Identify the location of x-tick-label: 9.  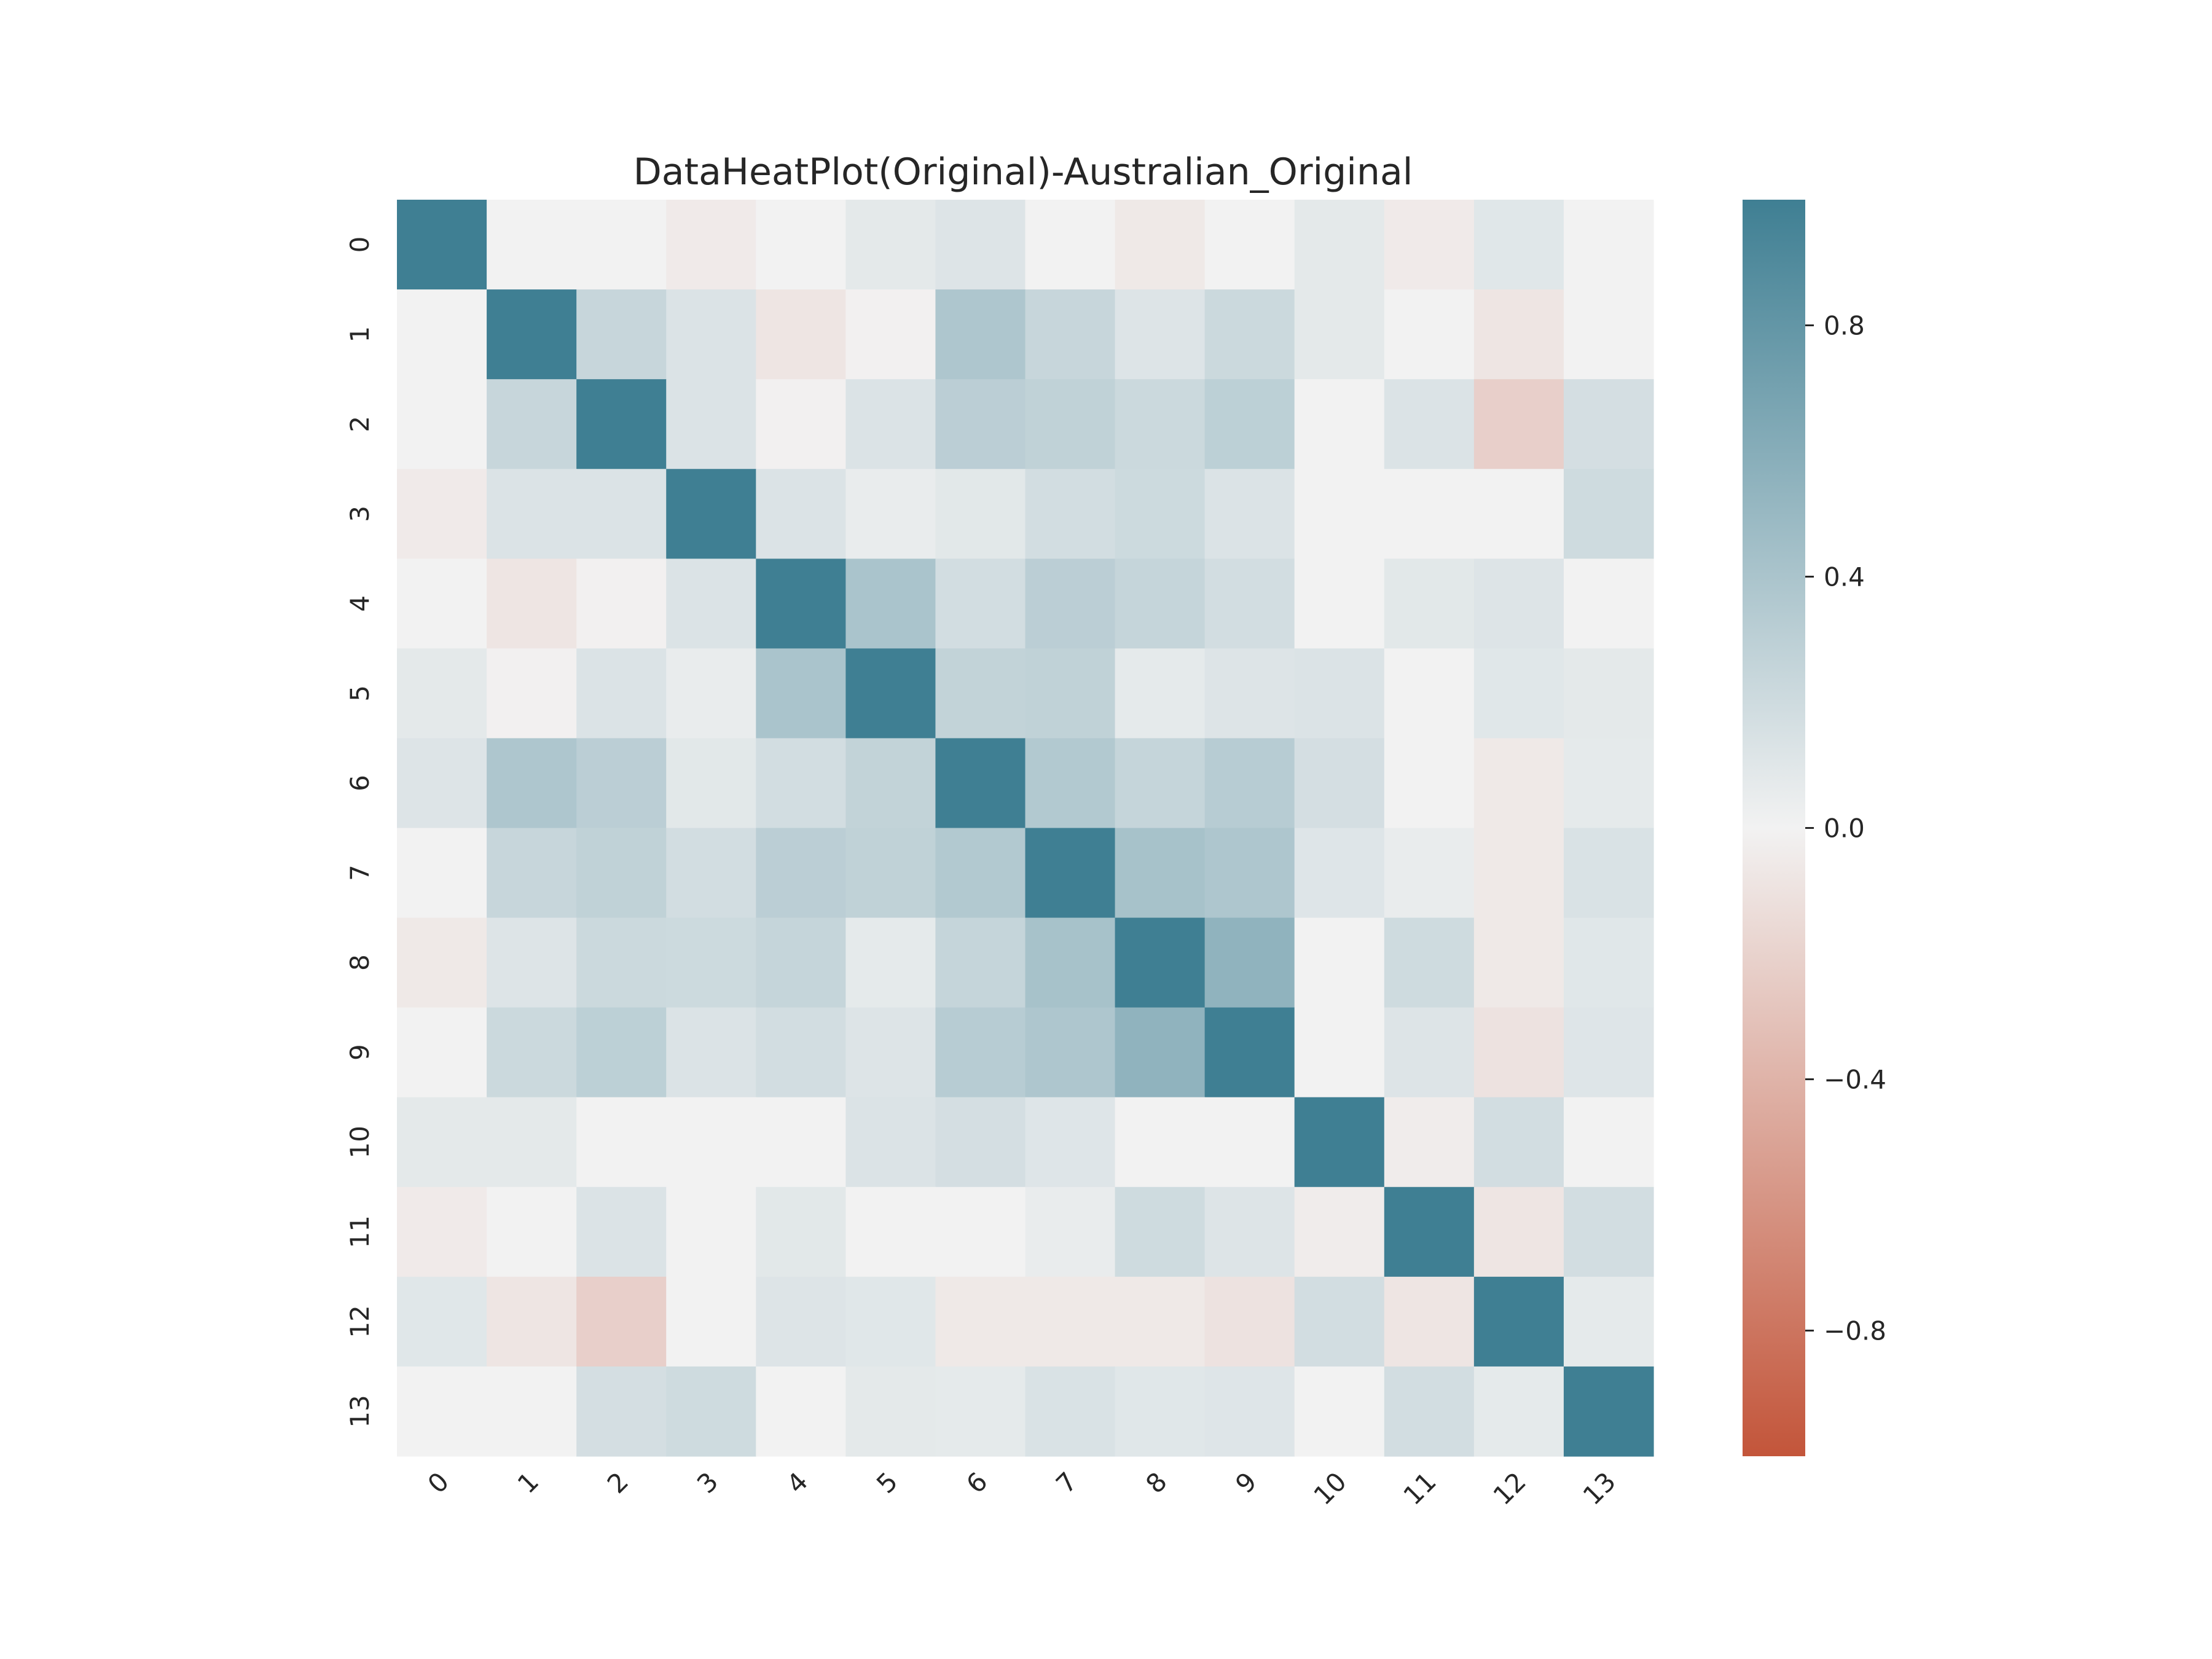
(1246, 1482).